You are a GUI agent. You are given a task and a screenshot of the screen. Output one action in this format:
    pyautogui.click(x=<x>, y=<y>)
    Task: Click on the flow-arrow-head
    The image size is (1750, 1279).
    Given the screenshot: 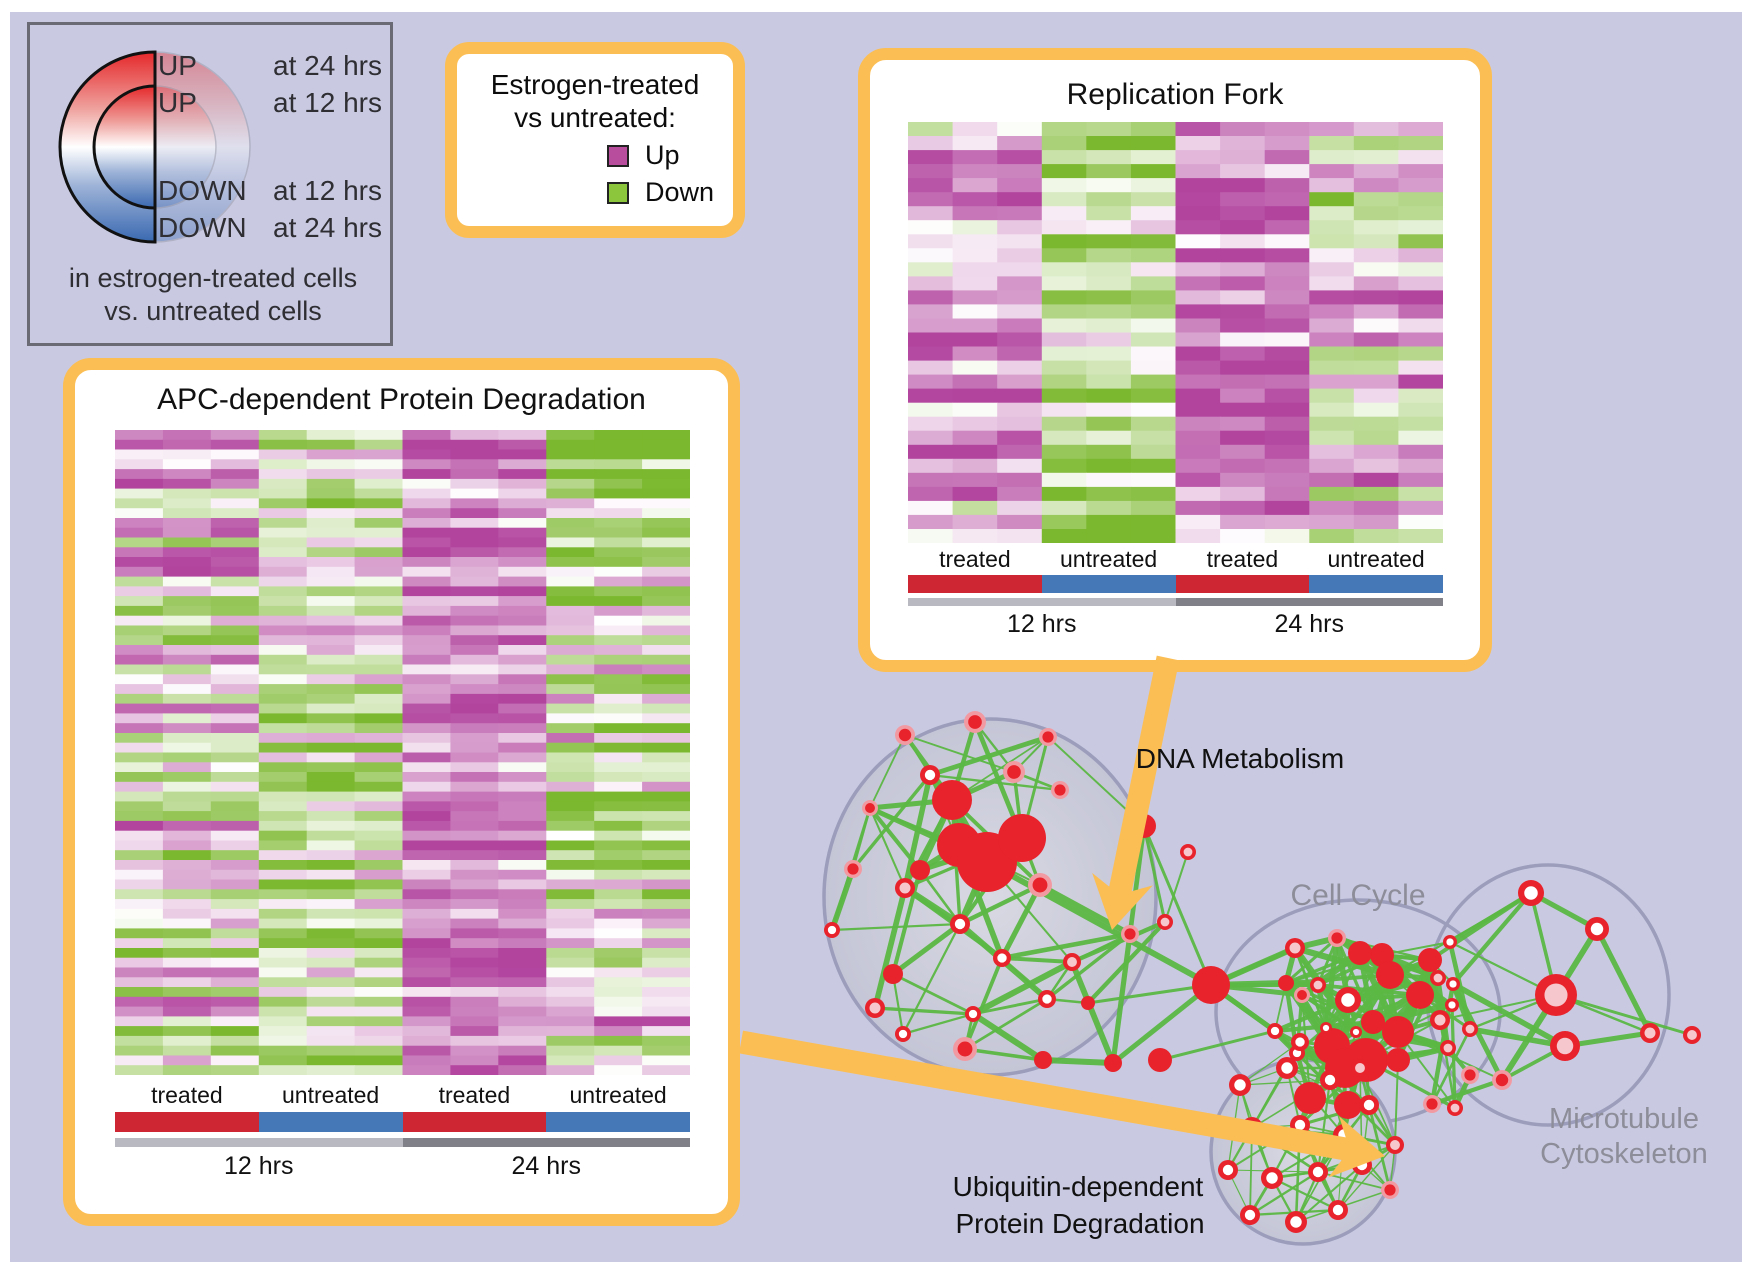 What is the action you would take?
    pyautogui.click(x=1356, y=1147)
    